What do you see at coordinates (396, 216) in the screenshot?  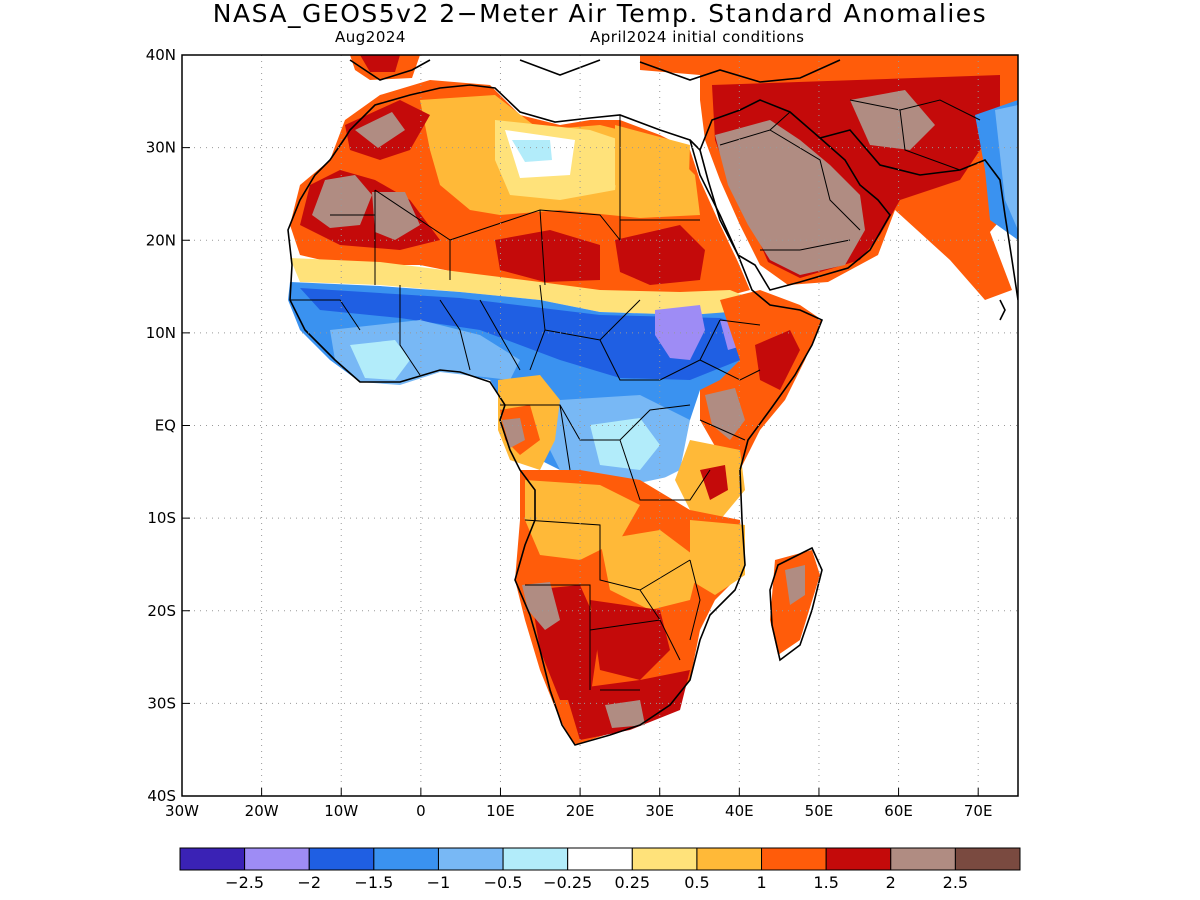 I see `field-mauritania-brown` at bounding box center [396, 216].